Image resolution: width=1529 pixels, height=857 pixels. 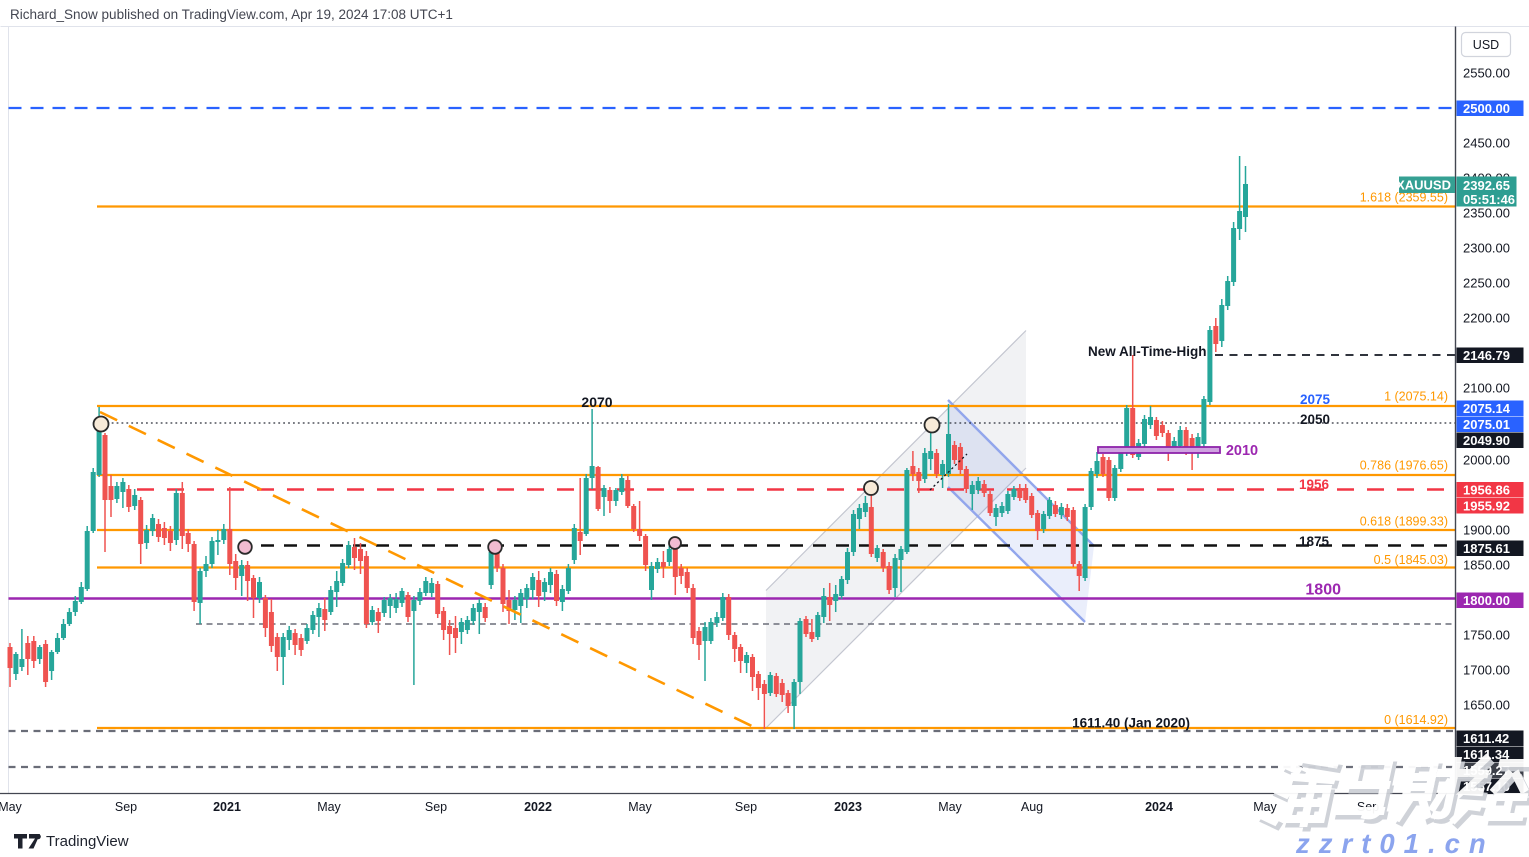 I want to click on svg-text: 2050, so click(x=1315, y=419).